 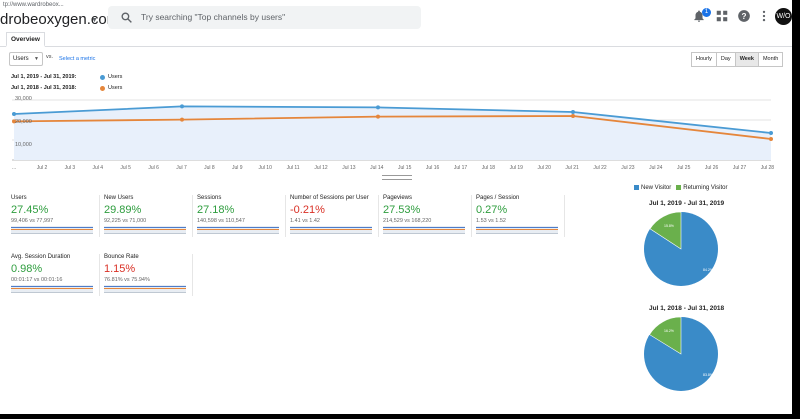 I want to click on metric-comparison: 99,406 vs 77,997, so click(x=32, y=221).